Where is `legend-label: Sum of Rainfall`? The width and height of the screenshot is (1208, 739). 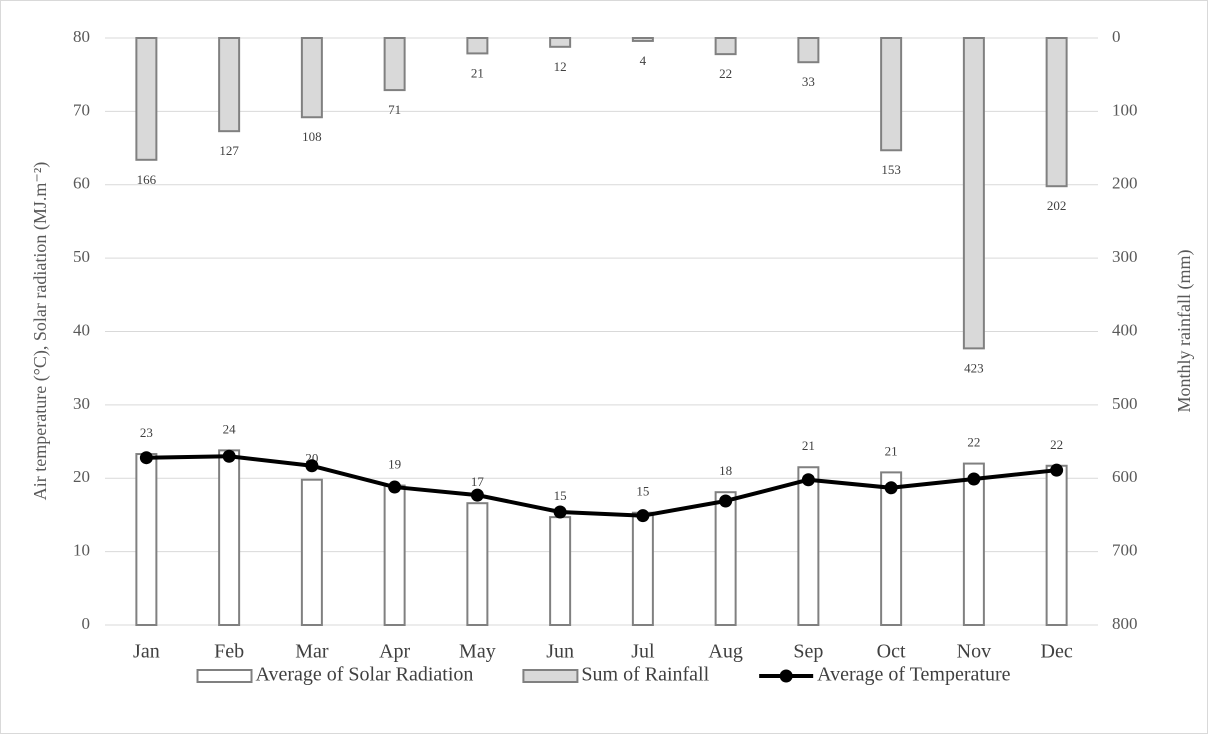
legend-label: Sum of Rainfall is located at coordinates (645, 675).